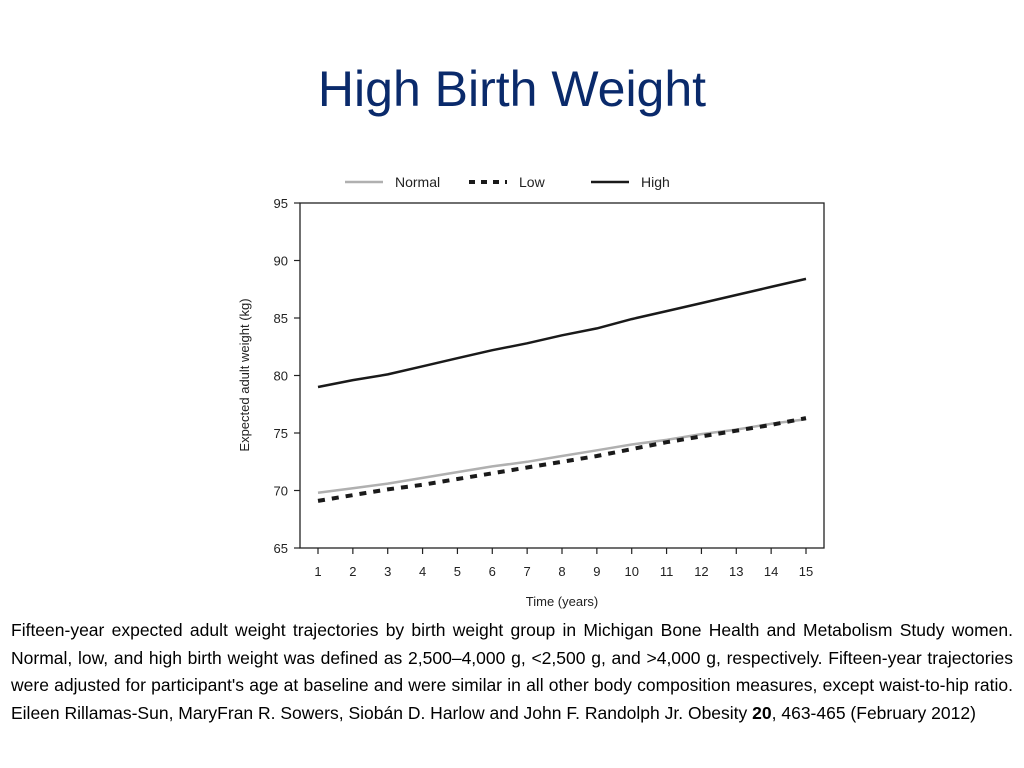 The width and height of the screenshot is (1024, 768). What do you see at coordinates (417, 182) in the screenshot?
I see `legend-label-normal: Normal` at bounding box center [417, 182].